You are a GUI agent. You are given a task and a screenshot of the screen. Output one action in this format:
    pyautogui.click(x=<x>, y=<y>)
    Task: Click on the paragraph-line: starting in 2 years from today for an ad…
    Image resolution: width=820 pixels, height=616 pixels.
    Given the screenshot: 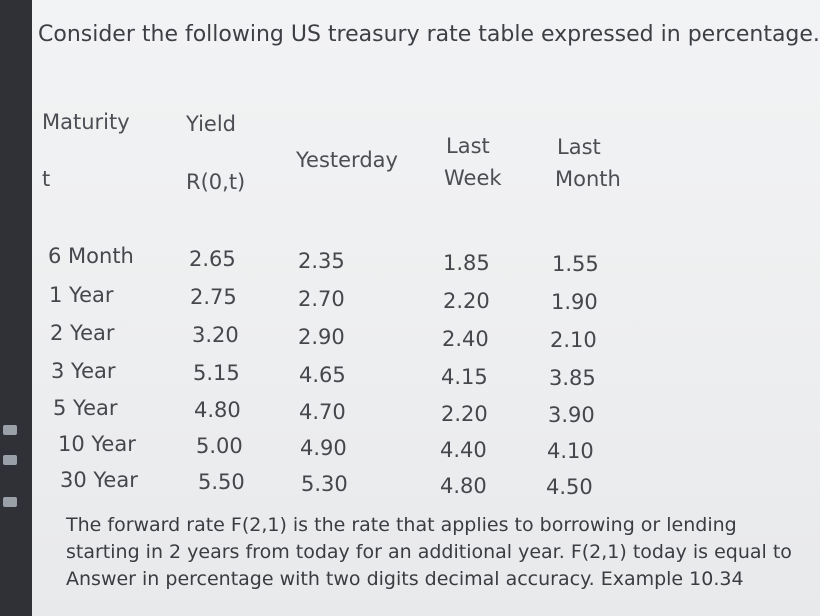 What is the action you would take?
    pyautogui.click(x=429, y=552)
    